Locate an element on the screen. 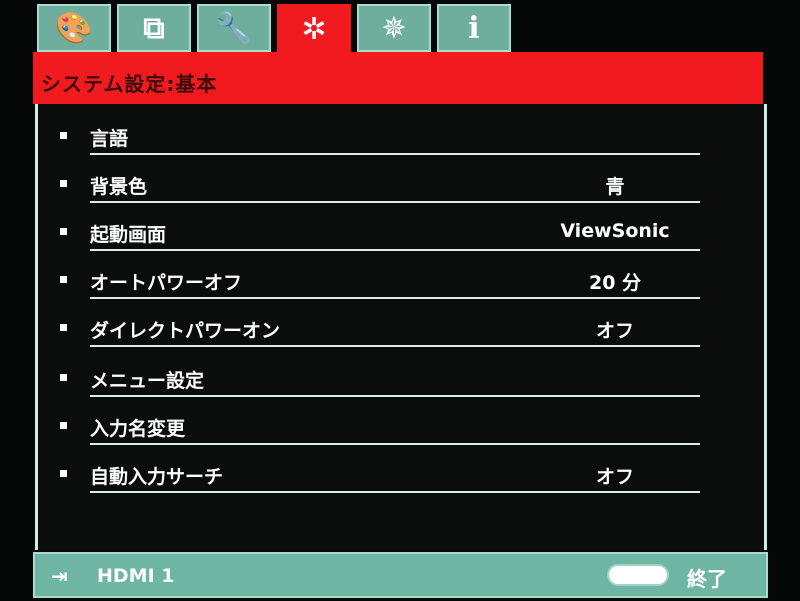 This screenshot has width=800, height=601. input-source-label: HDMI 1 is located at coordinates (136, 576).